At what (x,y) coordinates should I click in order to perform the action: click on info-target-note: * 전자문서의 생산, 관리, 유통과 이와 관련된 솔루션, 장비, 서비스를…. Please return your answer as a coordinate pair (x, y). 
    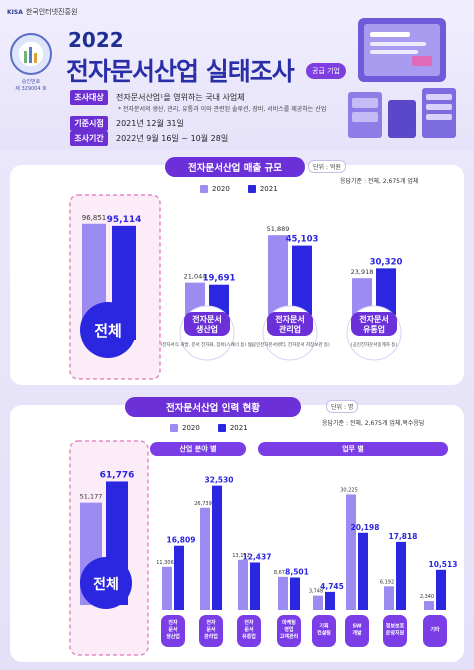
    Looking at the image, I should click on (222, 109).